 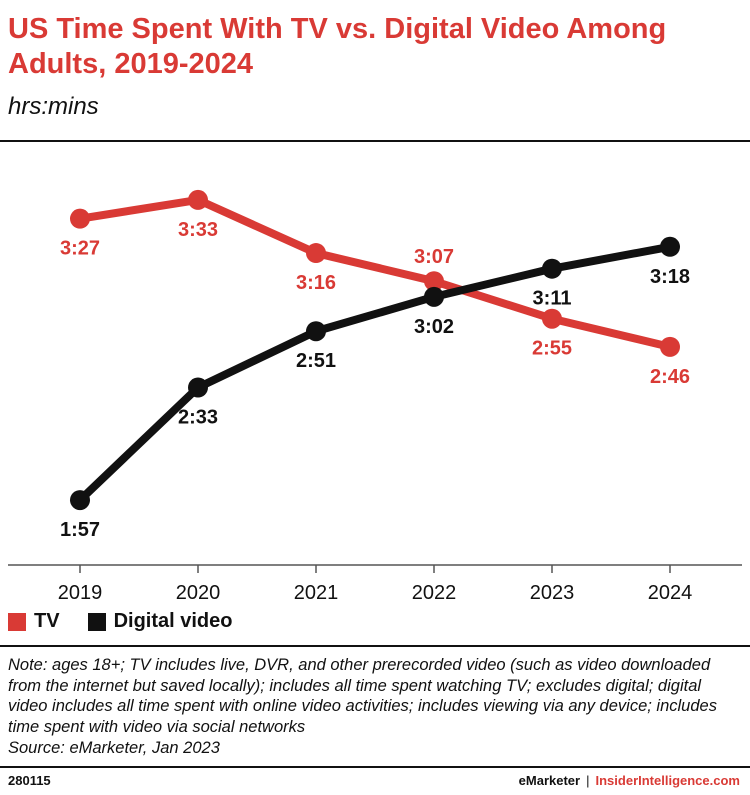 What do you see at coordinates (316, 593) in the screenshot?
I see `x-tick-label: 2021` at bounding box center [316, 593].